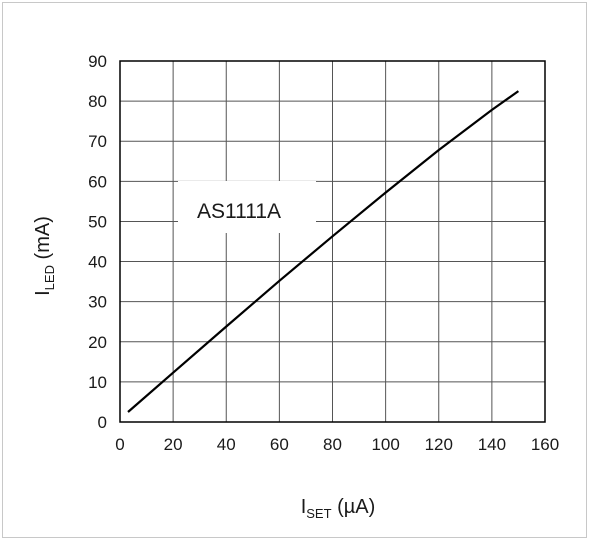  I want to click on y-tick-label: 10, so click(97, 382).